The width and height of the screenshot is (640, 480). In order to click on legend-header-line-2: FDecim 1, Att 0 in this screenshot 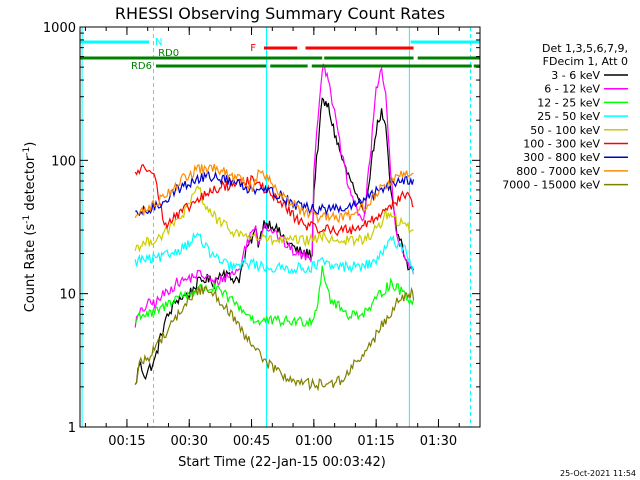, I will do `click(585, 61)`.